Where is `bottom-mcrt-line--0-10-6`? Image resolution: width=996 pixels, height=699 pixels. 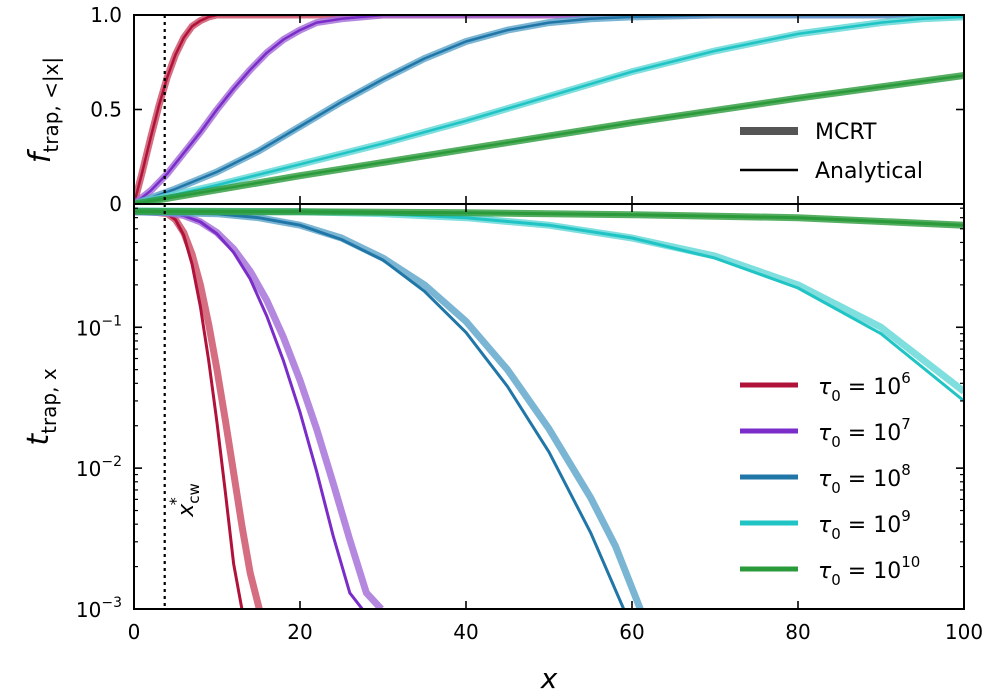 bottom-mcrt-line--0-10-6 is located at coordinates (198, 408).